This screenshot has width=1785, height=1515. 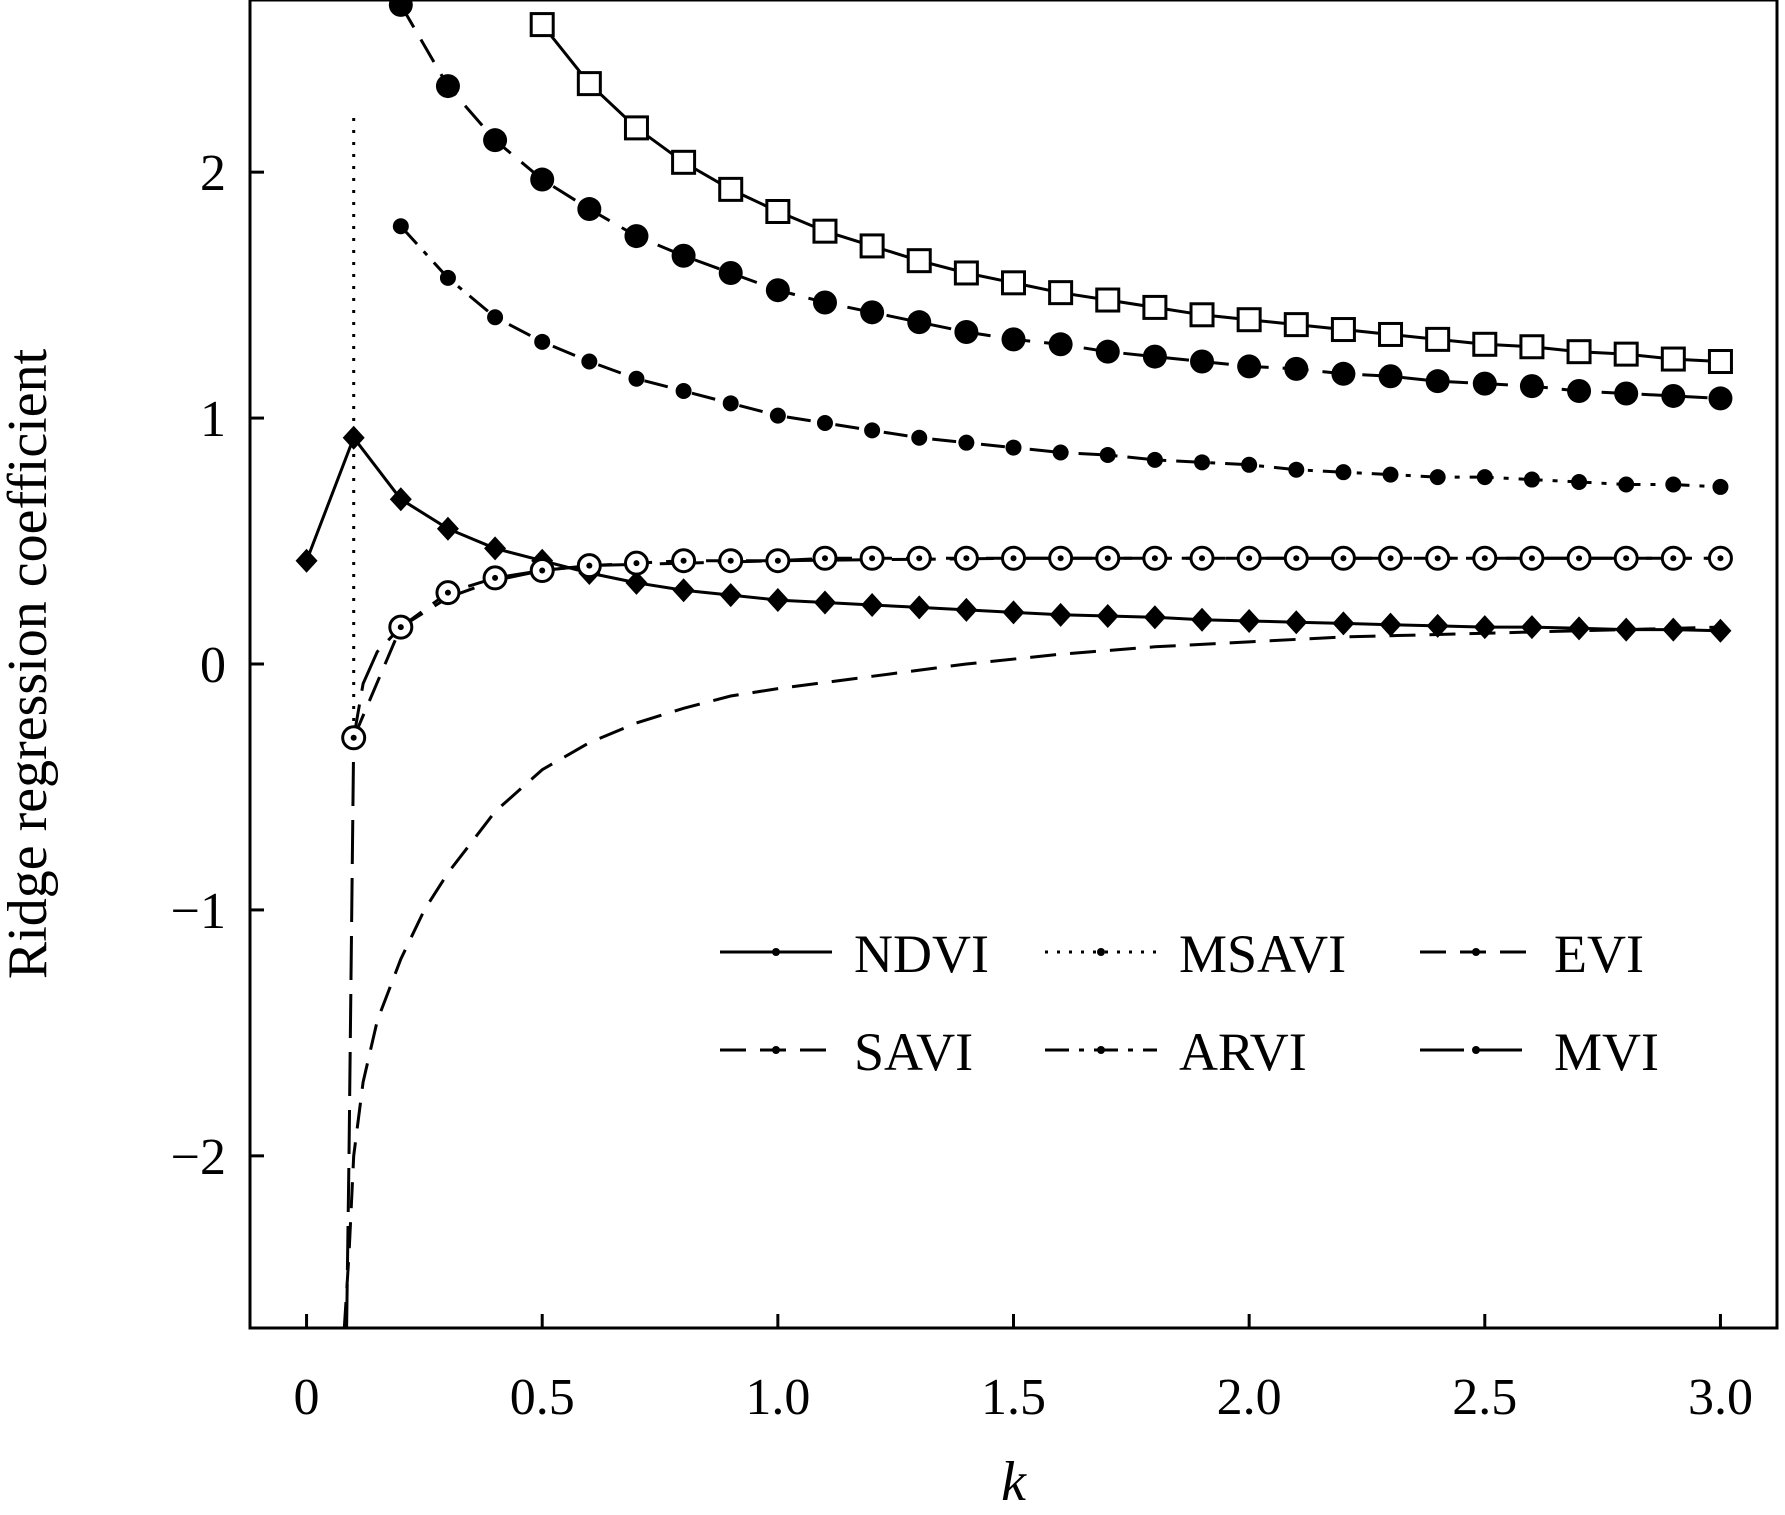 I want to click on x-tick-label: 3.0, so click(x=1720, y=1397).